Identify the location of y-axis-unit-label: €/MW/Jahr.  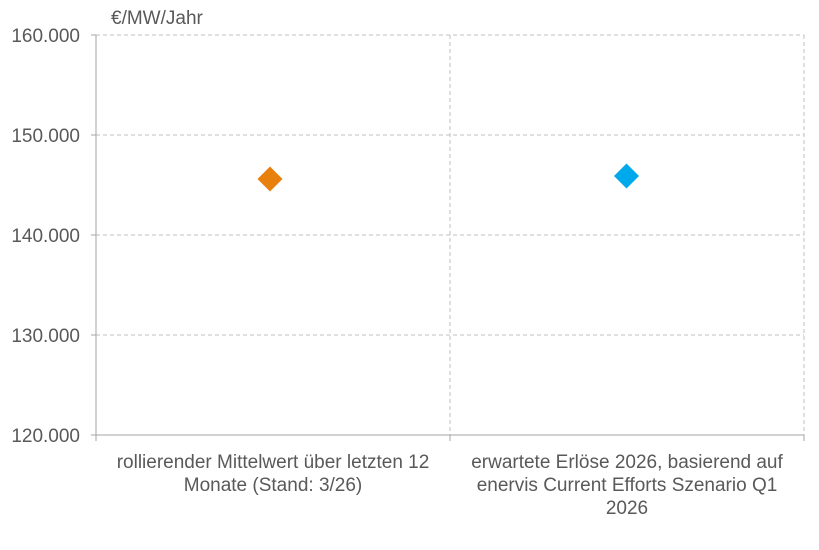
(157, 18).